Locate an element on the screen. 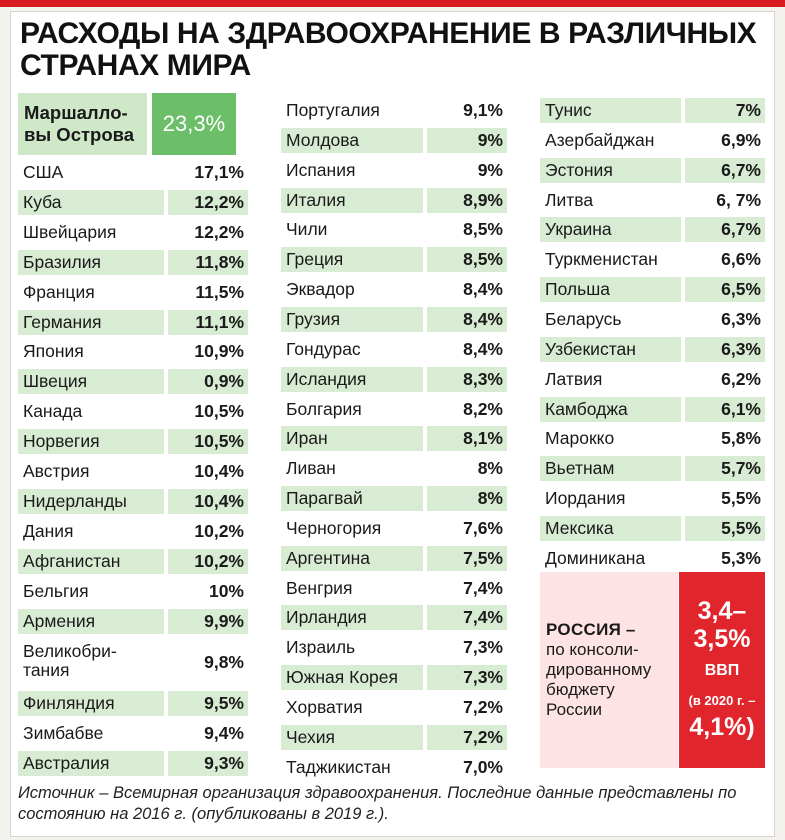 This screenshot has width=785, height=840. table-row: Швейцария 12,2% is located at coordinates (133, 232).